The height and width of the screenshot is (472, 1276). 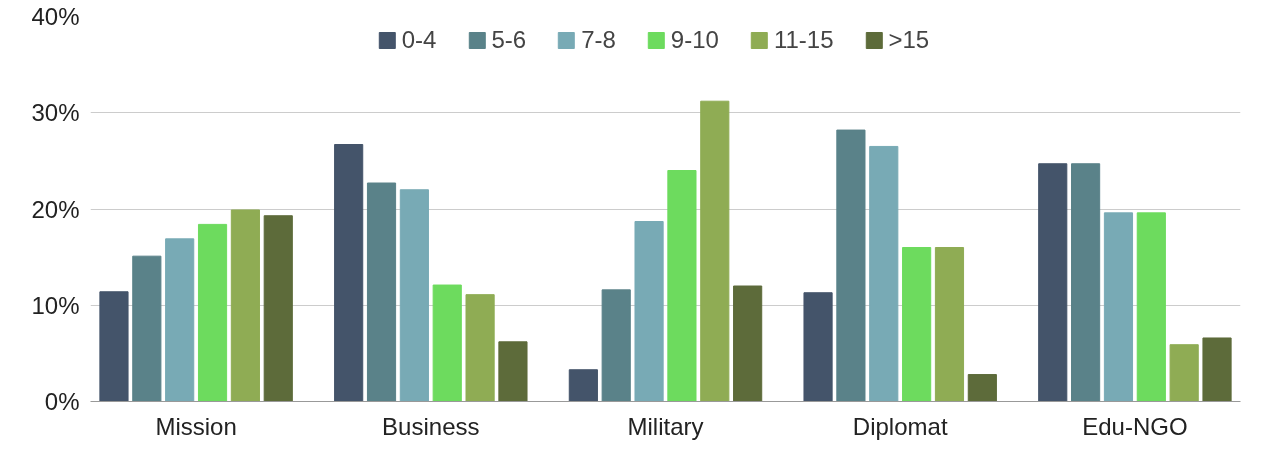 I want to click on y-tick-label: 0%, so click(x=62, y=401).